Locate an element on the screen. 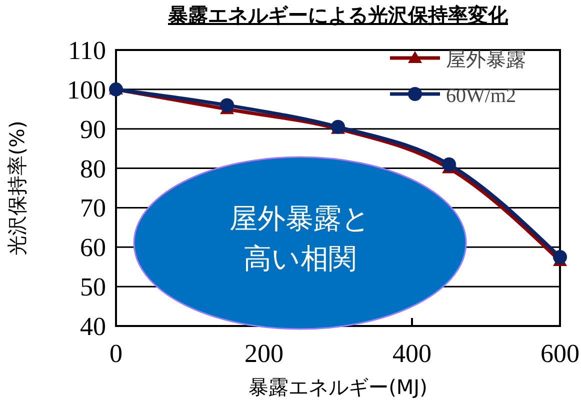 The image size is (581, 401). y-tick-label: 80 is located at coordinates (93, 169).